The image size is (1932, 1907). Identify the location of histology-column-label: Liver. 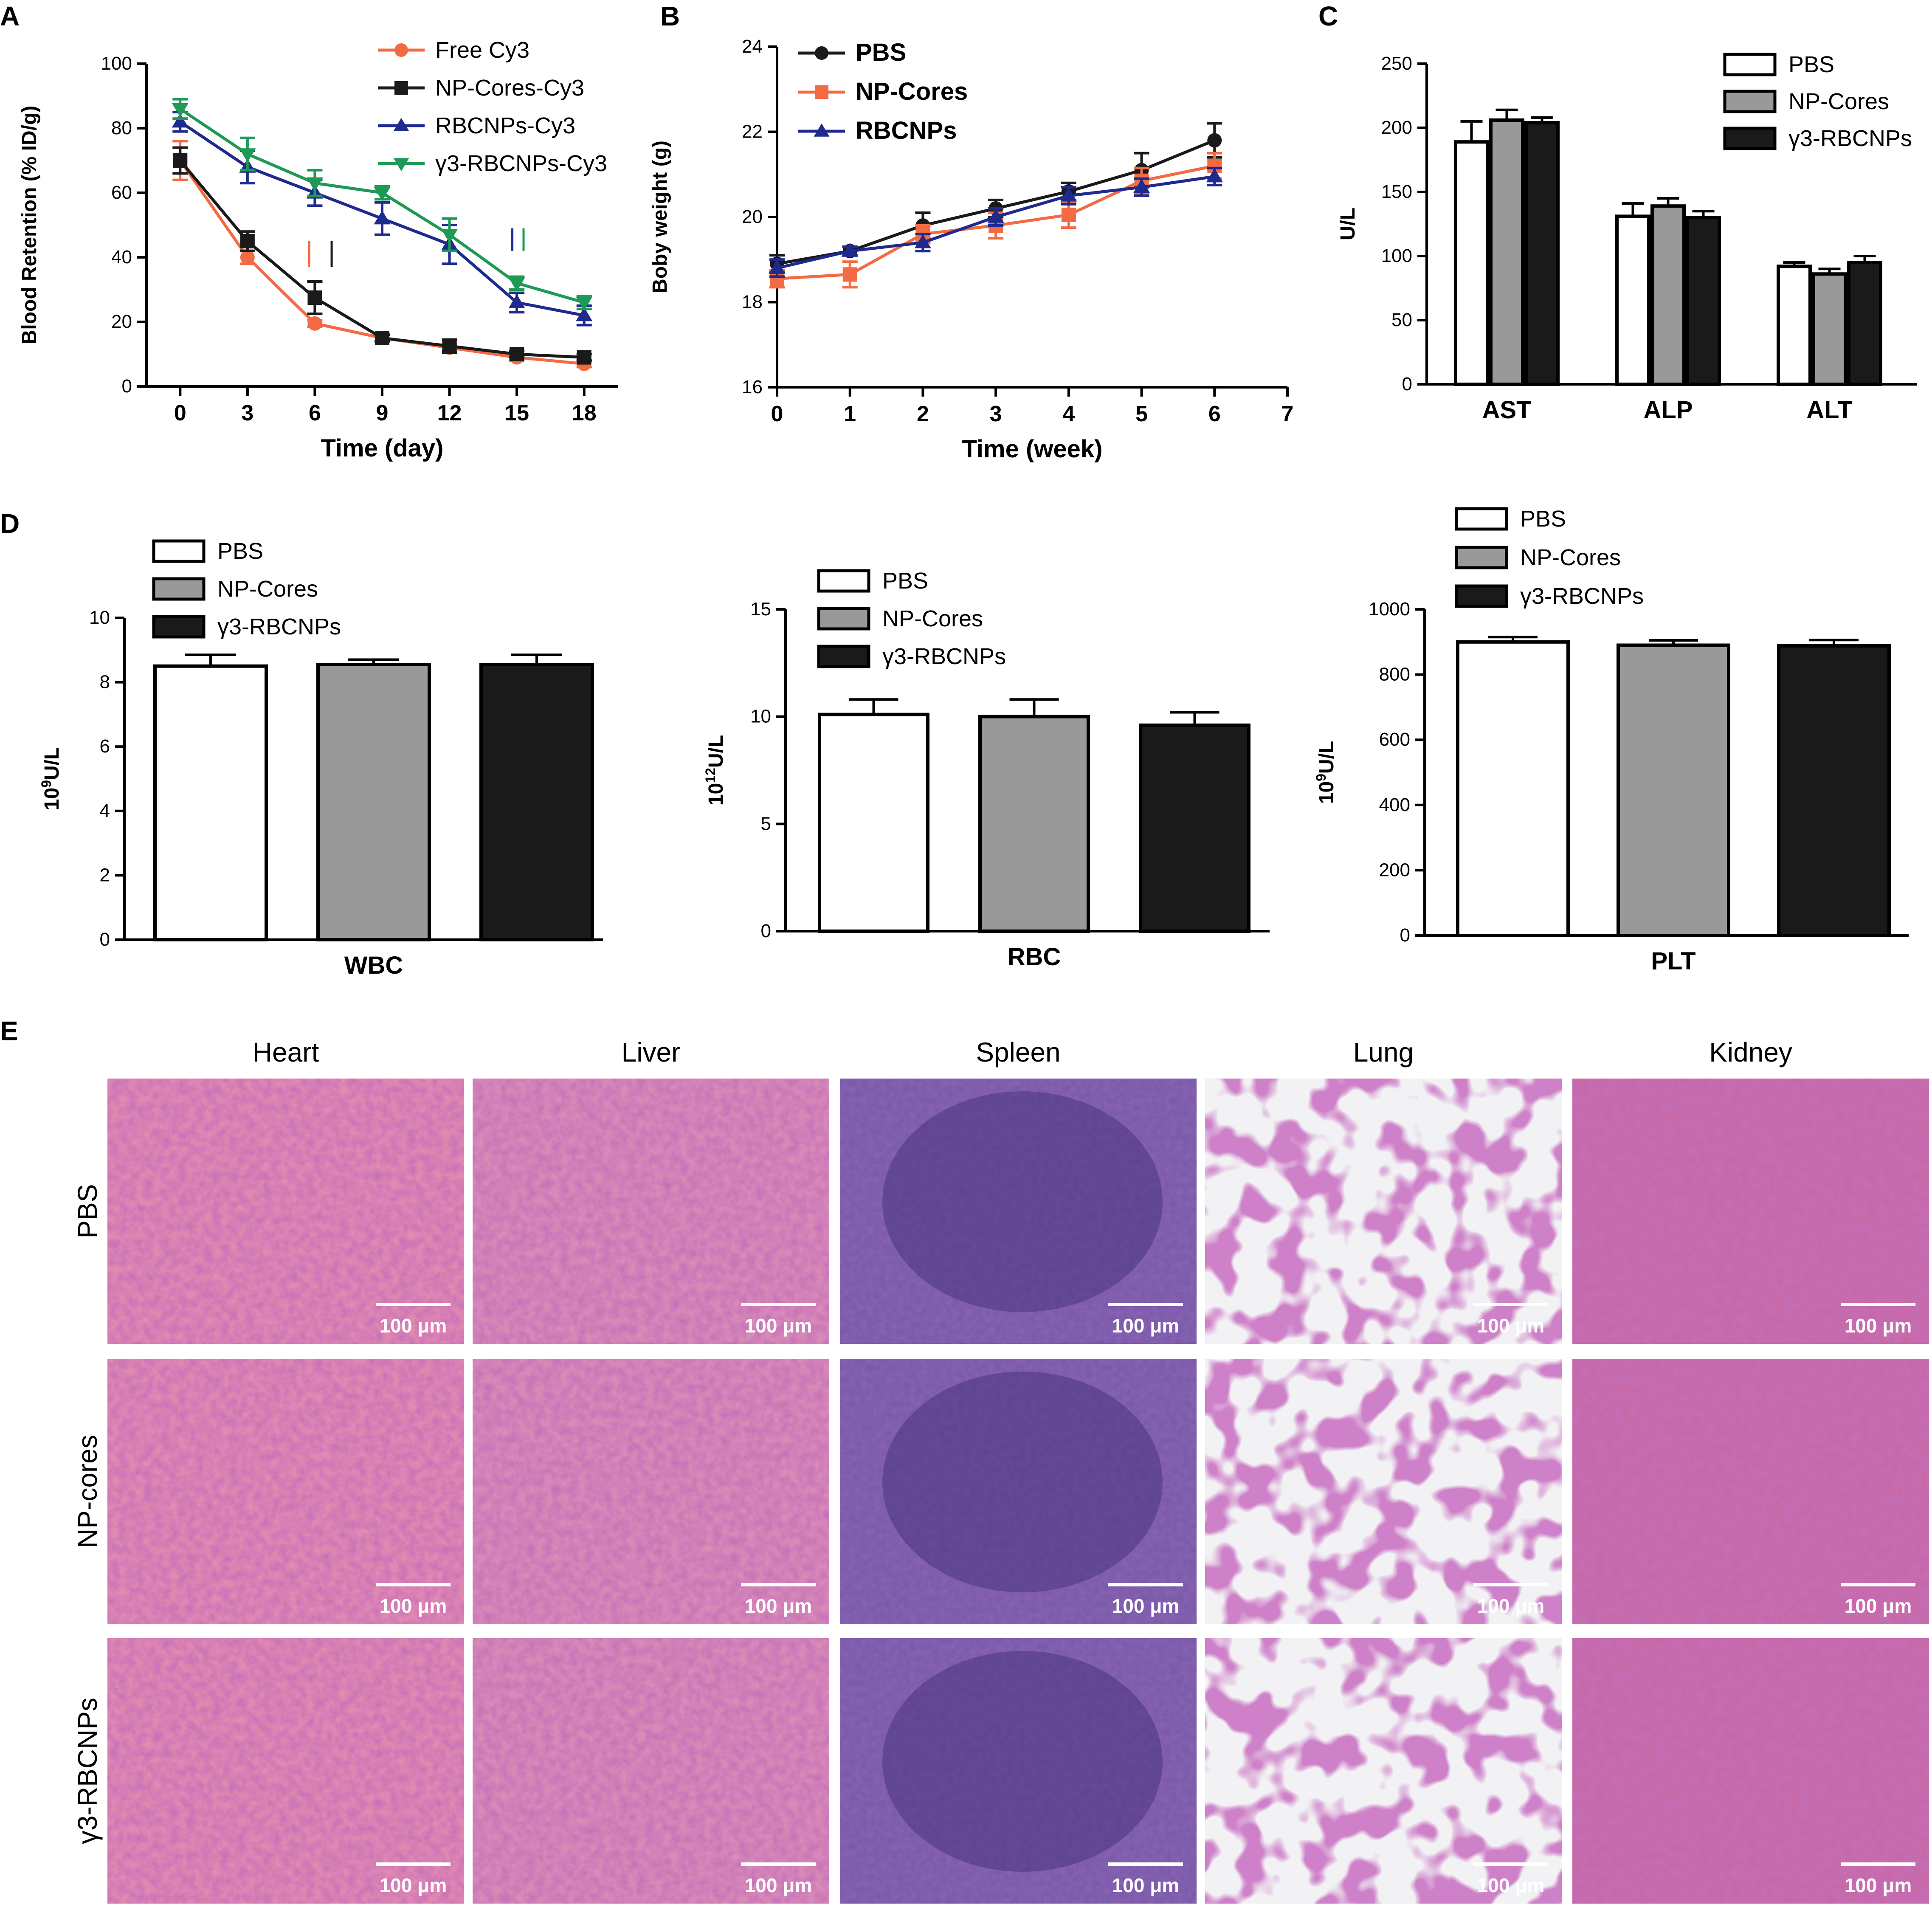
(651, 1052).